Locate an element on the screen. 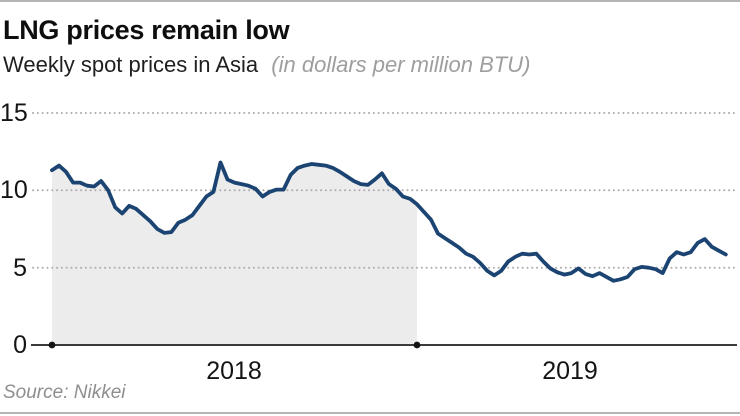 This screenshot has width=740, height=416. source-credit: Source: Nikkei is located at coordinates (64, 392).